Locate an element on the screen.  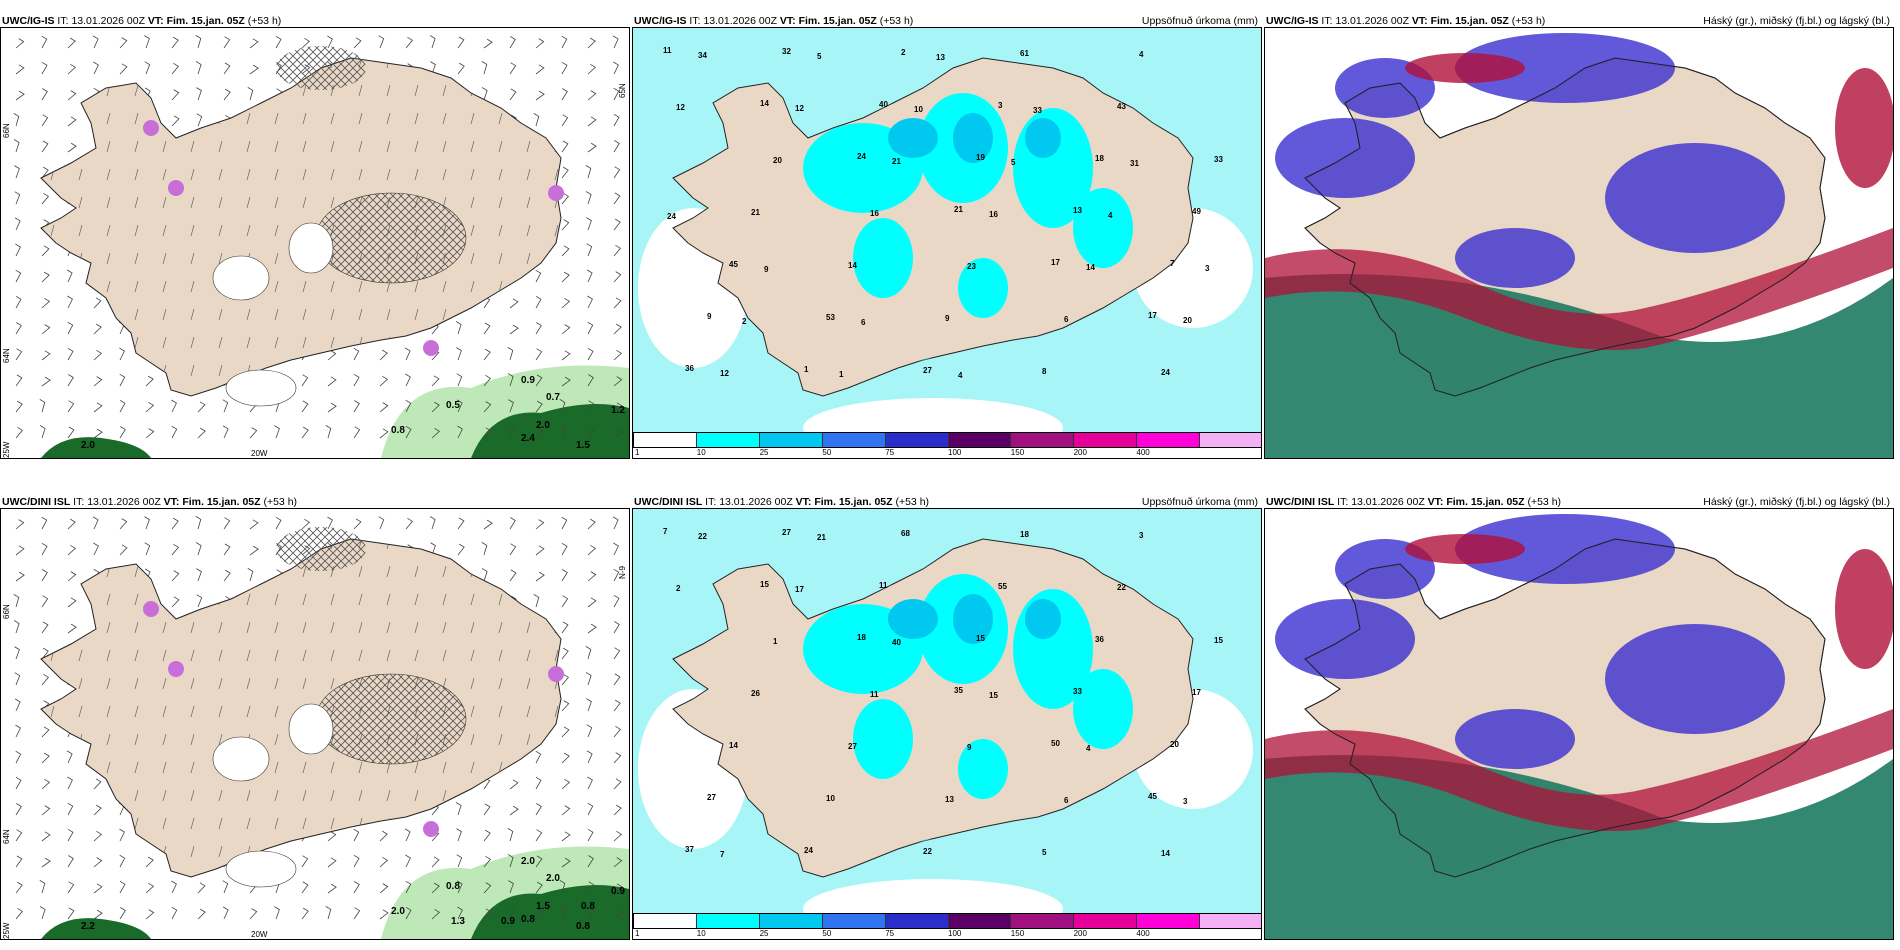
precip-area is located at coordinates (1103, 228).